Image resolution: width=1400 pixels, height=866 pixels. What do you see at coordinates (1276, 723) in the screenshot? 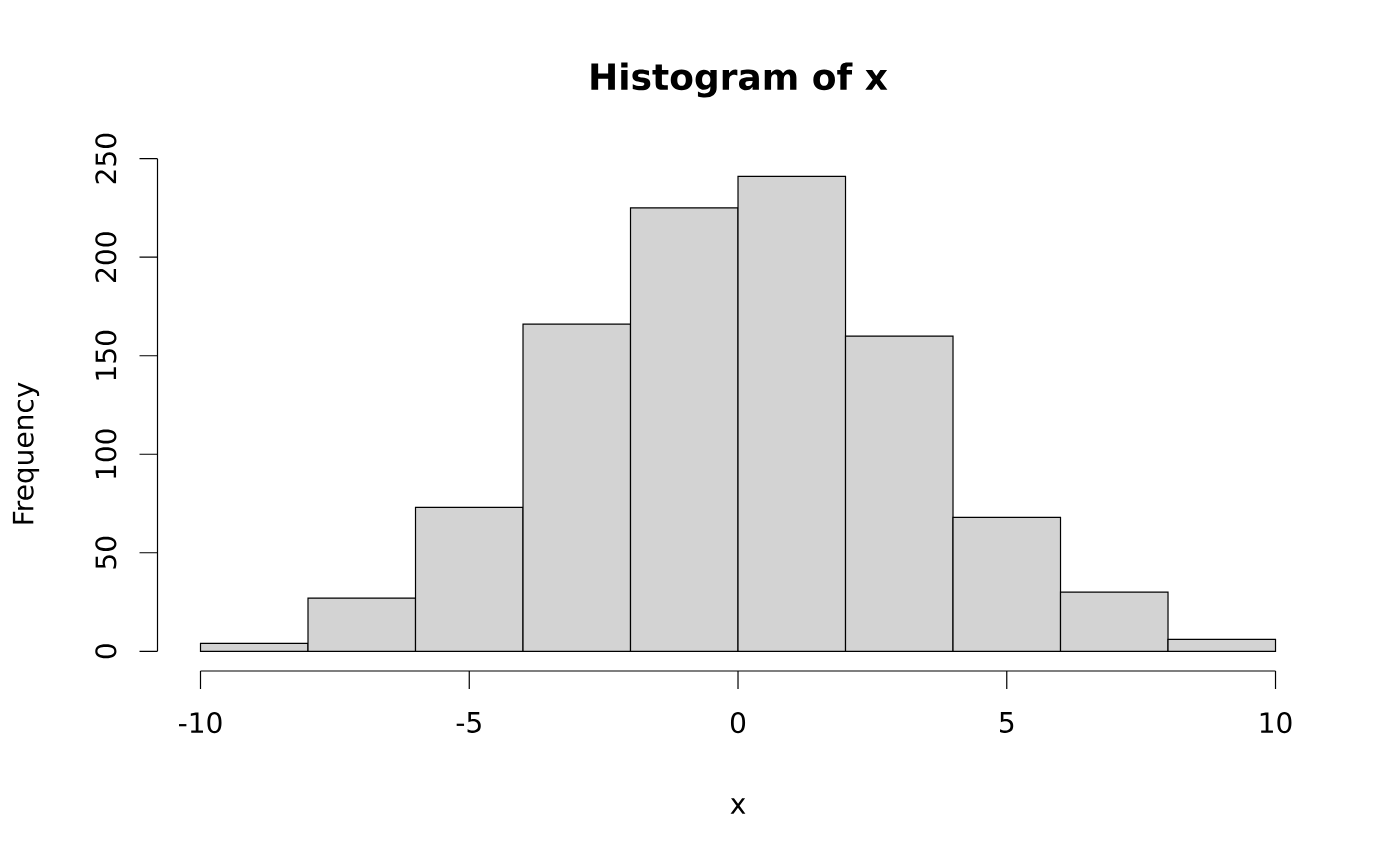
I see `x-tick-label: 10` at bounding box center [1276, 723].